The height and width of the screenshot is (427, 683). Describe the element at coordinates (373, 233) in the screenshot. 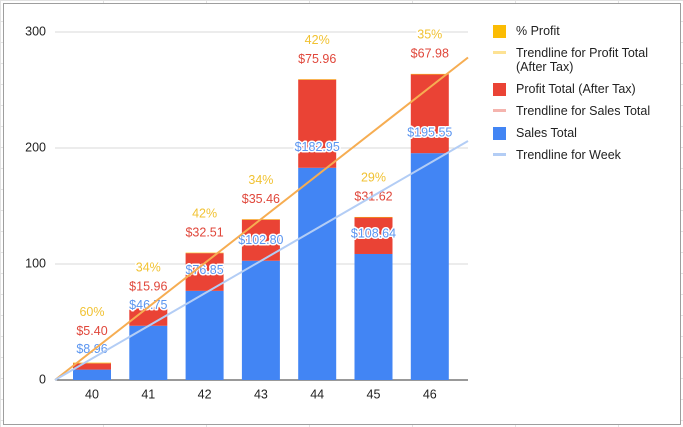

I see `data-label: $108.64` at that location.